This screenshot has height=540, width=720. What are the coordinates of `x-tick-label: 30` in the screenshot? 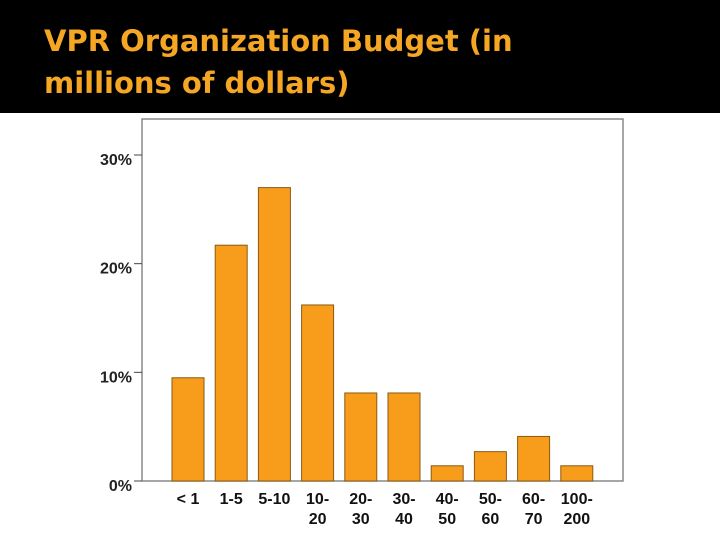 It's located at (361, 519).